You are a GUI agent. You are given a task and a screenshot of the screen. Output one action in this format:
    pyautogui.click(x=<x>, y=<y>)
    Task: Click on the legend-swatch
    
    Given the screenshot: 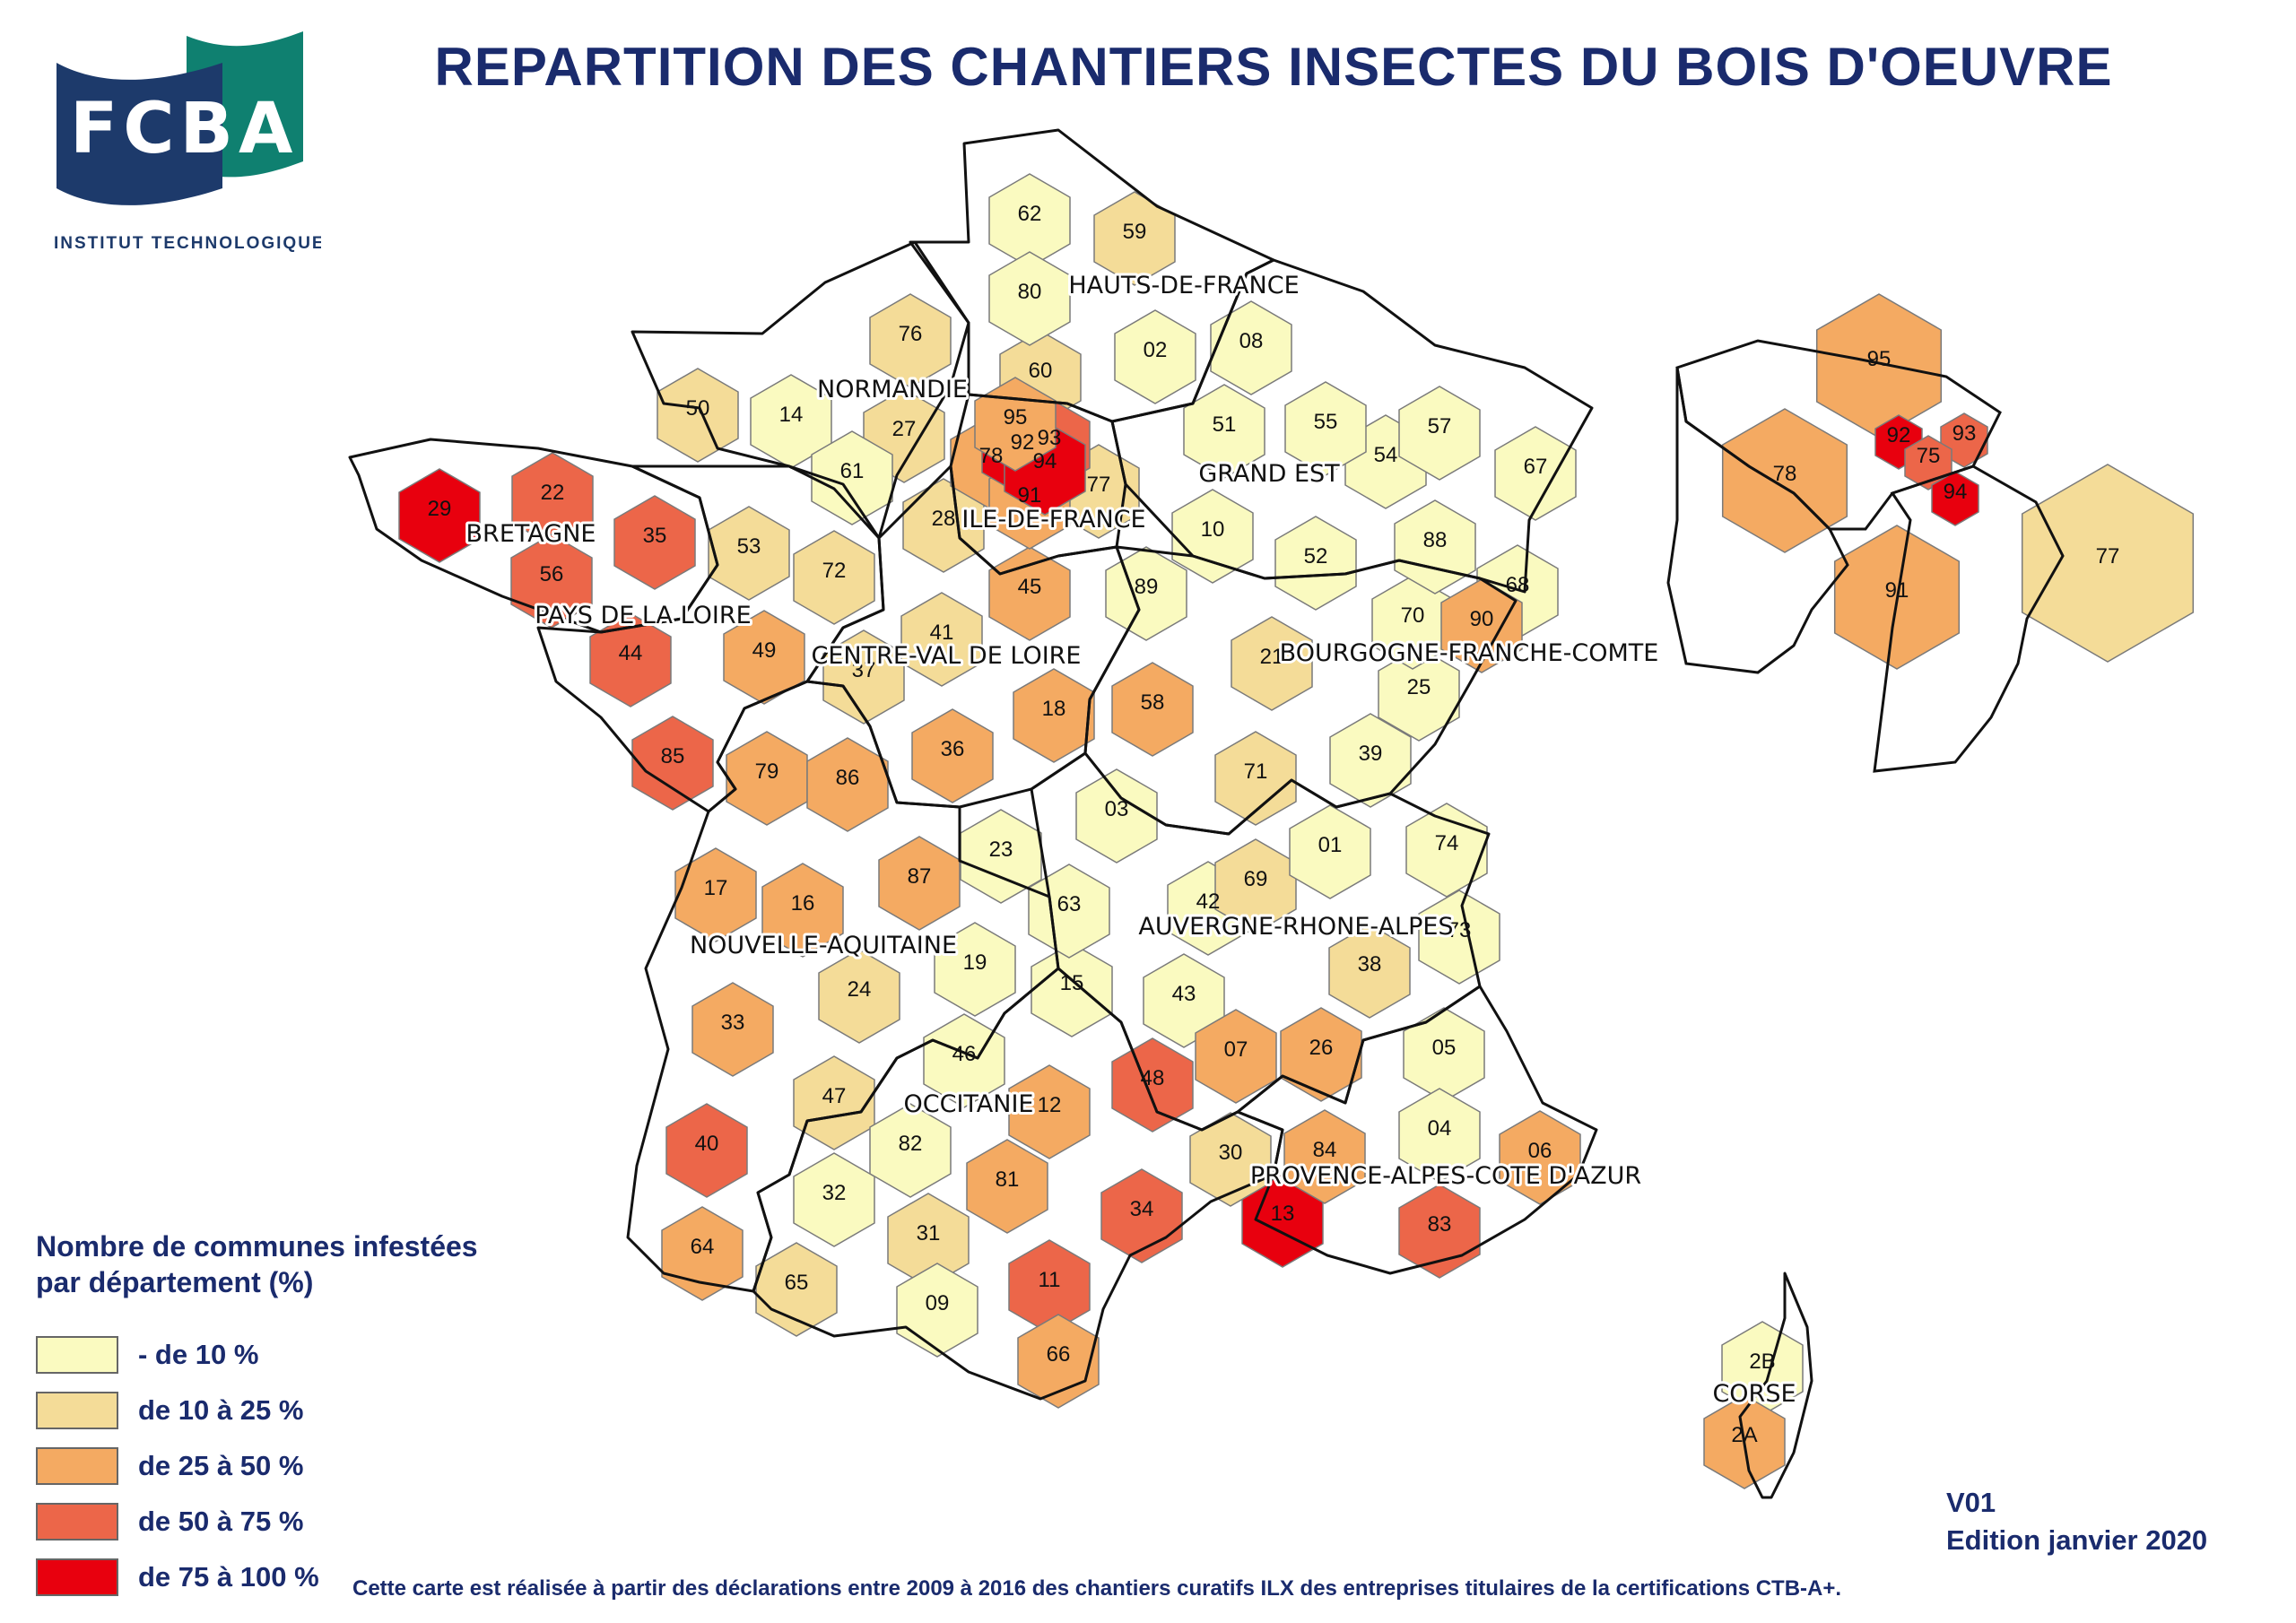 What is the action you would take?
    pyautogui.click(x=77, y=1355)
    